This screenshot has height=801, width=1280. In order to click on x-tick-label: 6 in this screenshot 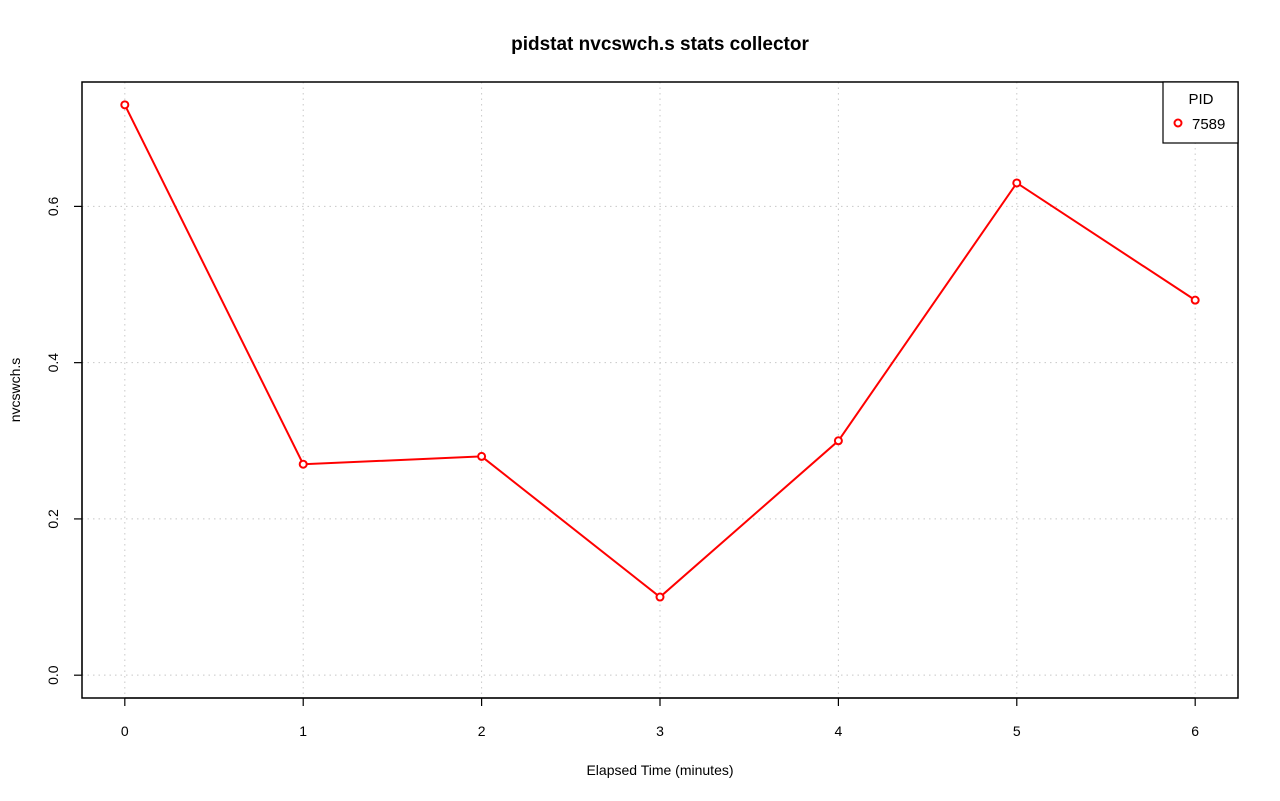, I will do `click(1195, 731)`.